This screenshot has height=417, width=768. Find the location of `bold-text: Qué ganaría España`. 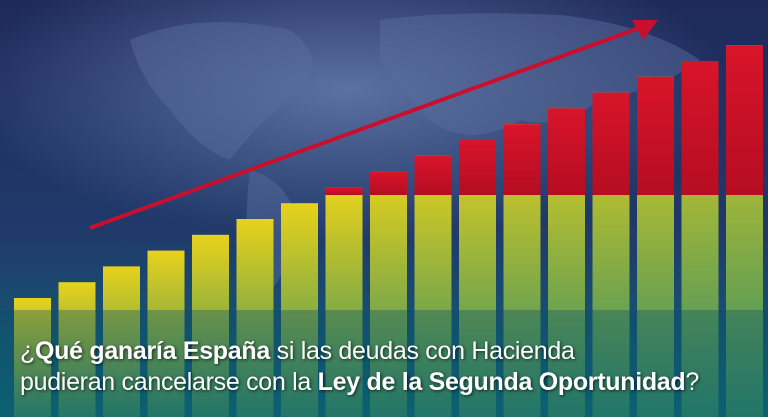

bold-text: Qué ganaría España is located at coordinates (152, 351).